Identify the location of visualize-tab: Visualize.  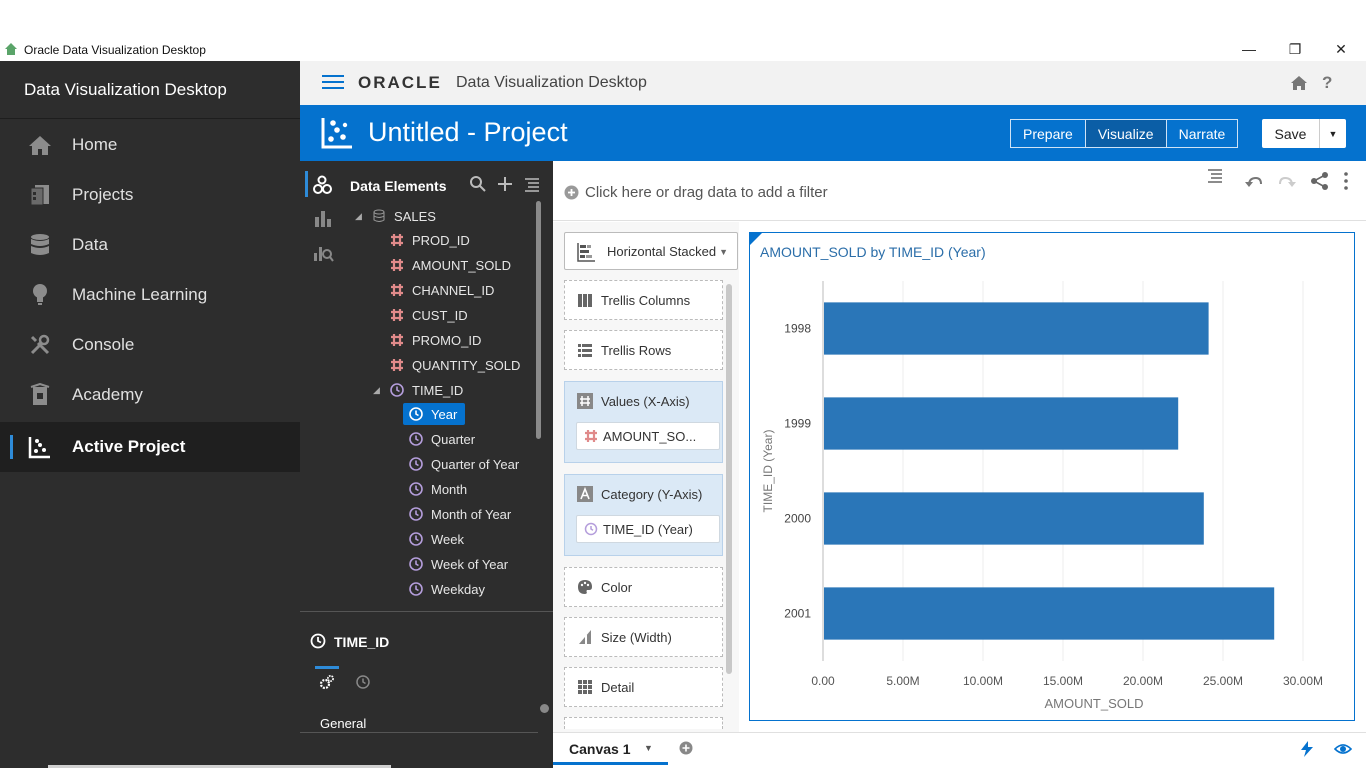
(1126, 133).